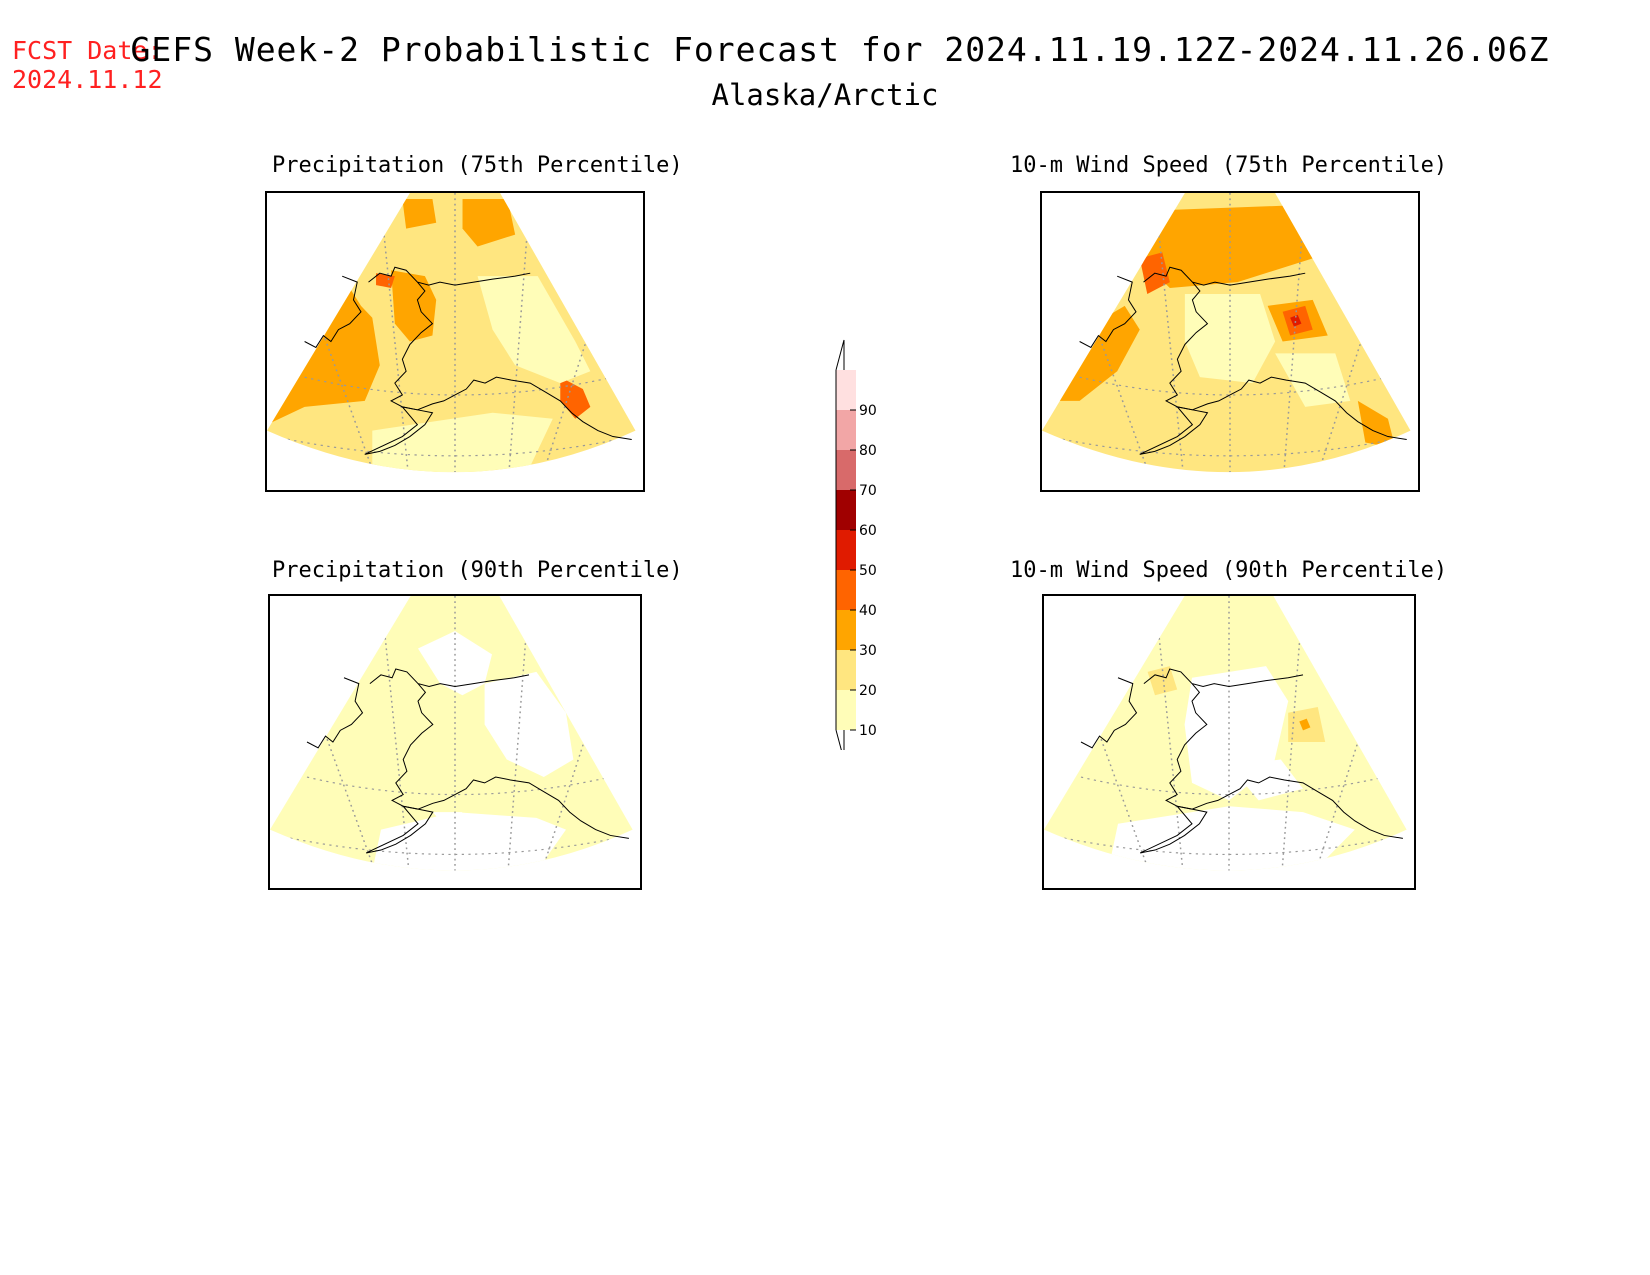 This screenshot has height=1275, width=1650. Describe the element at coordinates (868, 531) in the screenshot. I see `colorbar-label: 60` at that location.